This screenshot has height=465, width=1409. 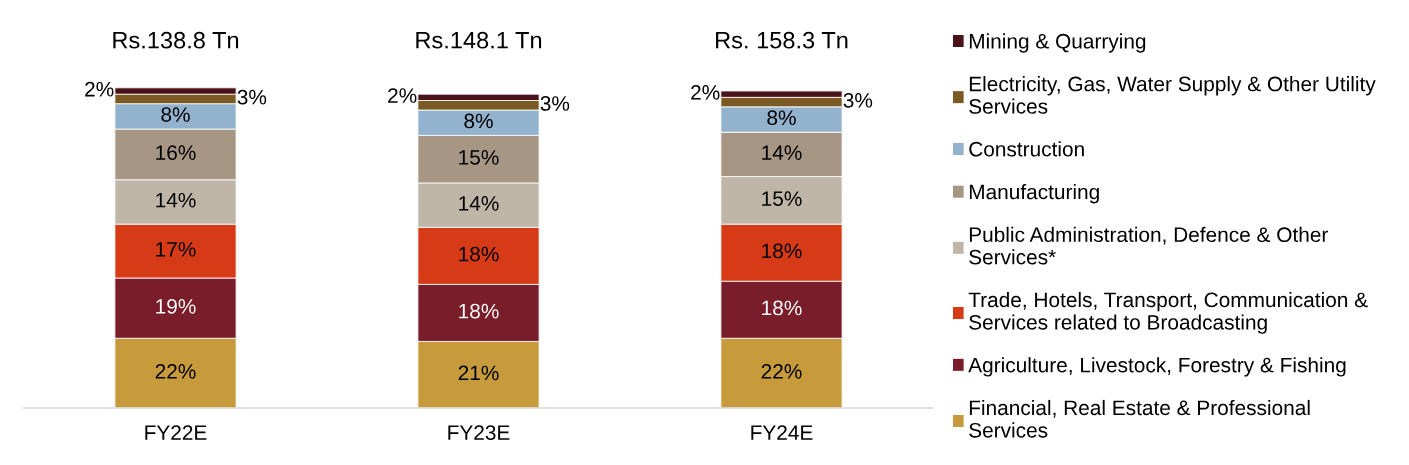 What do you see at coordinates (176, 40) in the screenshot?
I see `text: Rs.138.8 Tn` at bounding box center [176, 40].